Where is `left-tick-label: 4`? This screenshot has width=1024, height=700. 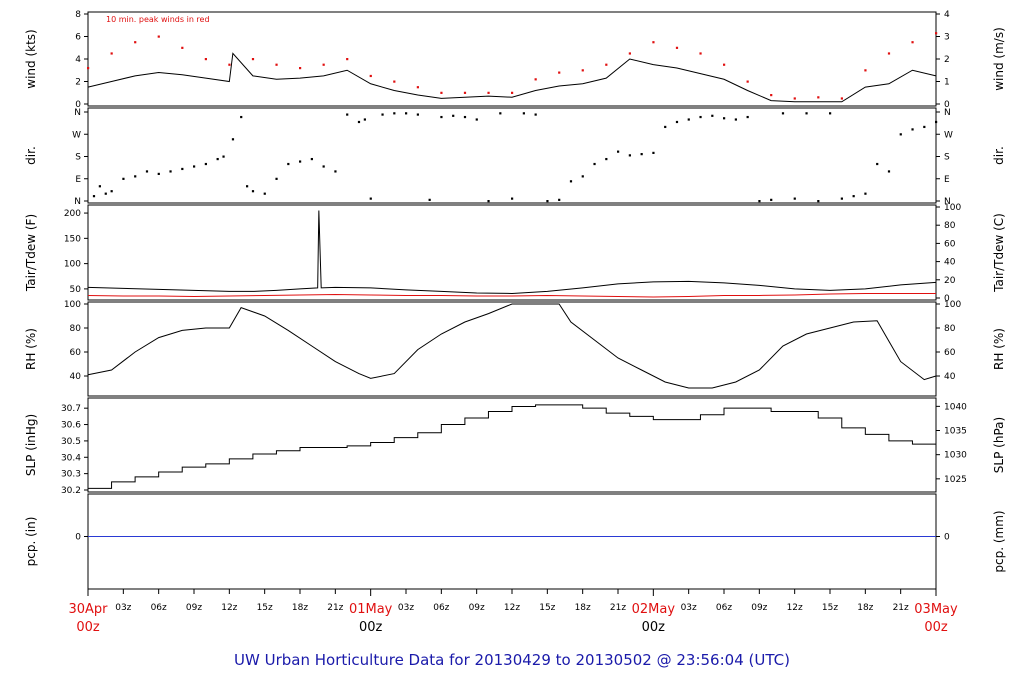 left-tick-label: 4 is located at coordinates (78, 60).